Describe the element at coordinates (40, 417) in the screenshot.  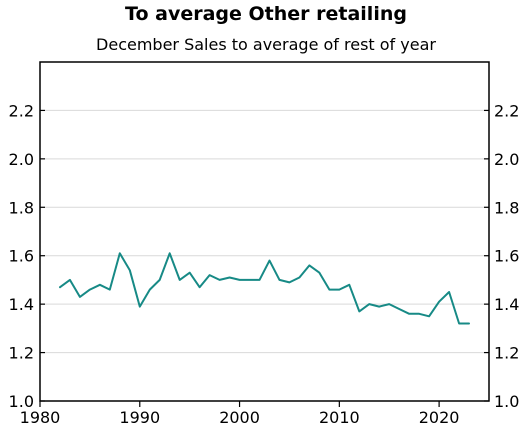
I see `x-tick-label: 1980` at that location.